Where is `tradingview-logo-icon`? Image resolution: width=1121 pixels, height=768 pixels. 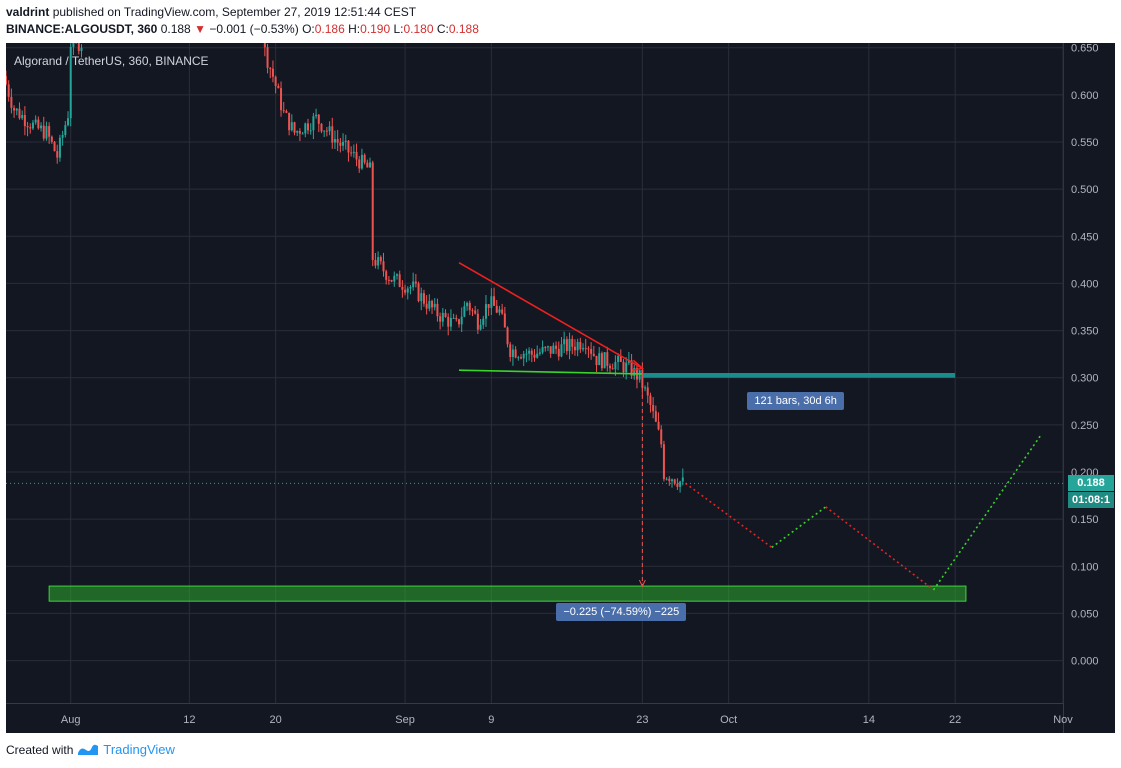
tradingview-logo-icon is located at coordinates (88, 750).